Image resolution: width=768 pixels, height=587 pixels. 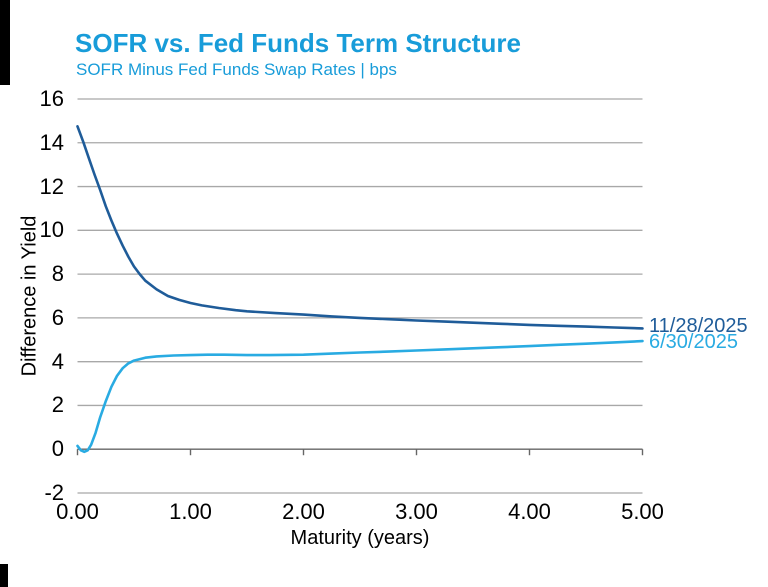 I want to click on x-tick-label: 4.00, so click(x=529, y=511).